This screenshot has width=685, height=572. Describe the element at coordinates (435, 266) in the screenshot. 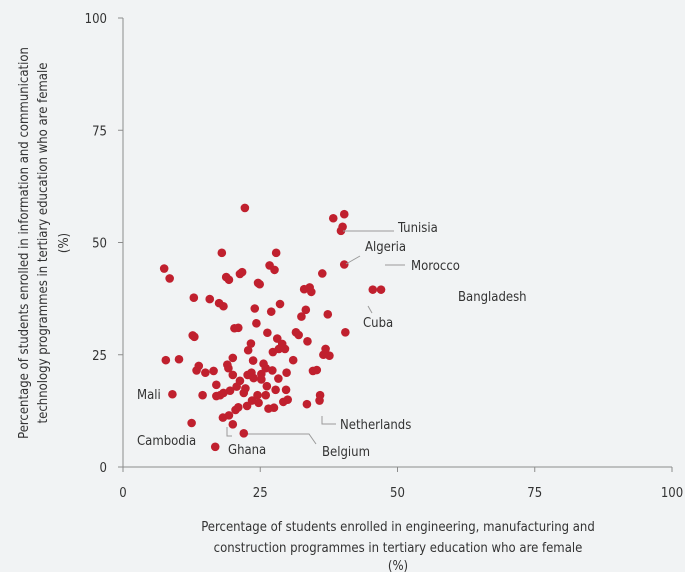

I see `annotation-morocco: Morocco` at that location.